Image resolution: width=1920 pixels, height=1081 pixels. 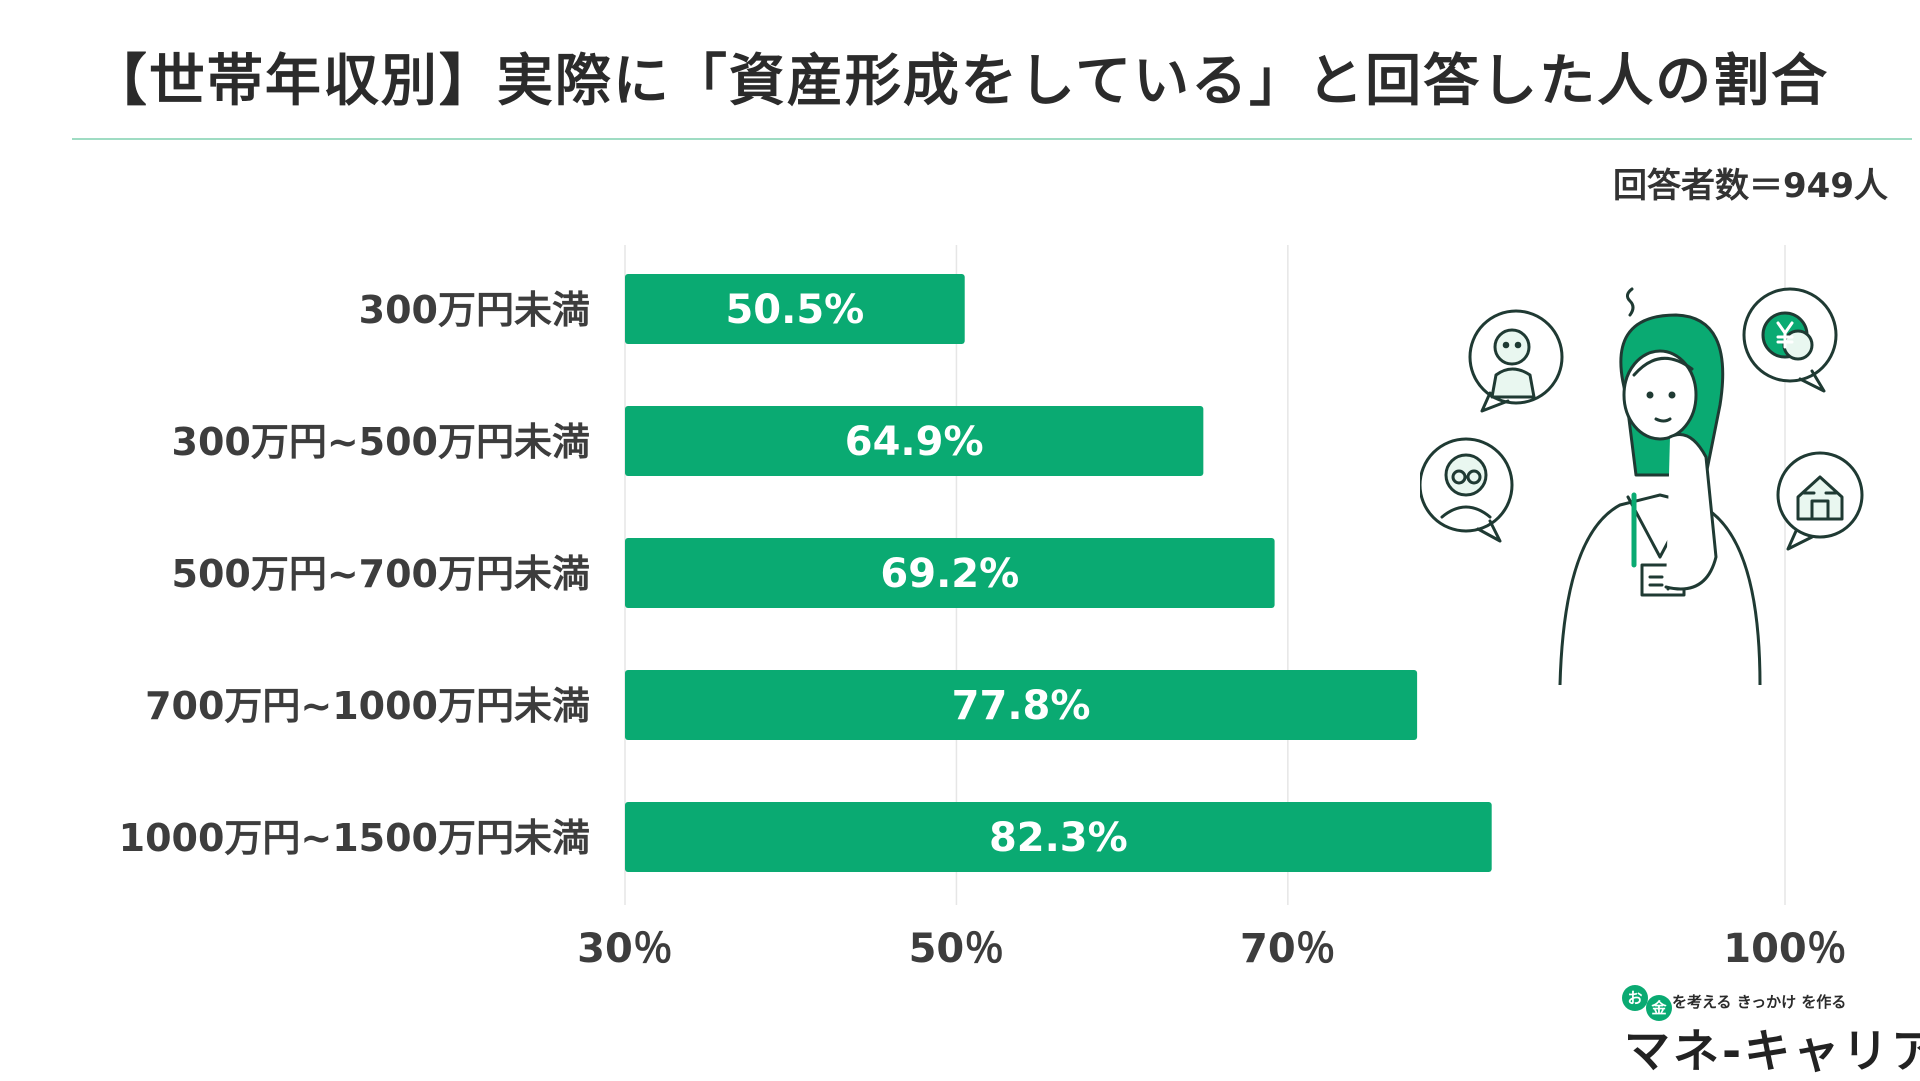 What do you see at coordinates (1772, 1051) in the screenshot?
I see `logo-name: マネ-キャリア` at bounding box center [1772, 1051].